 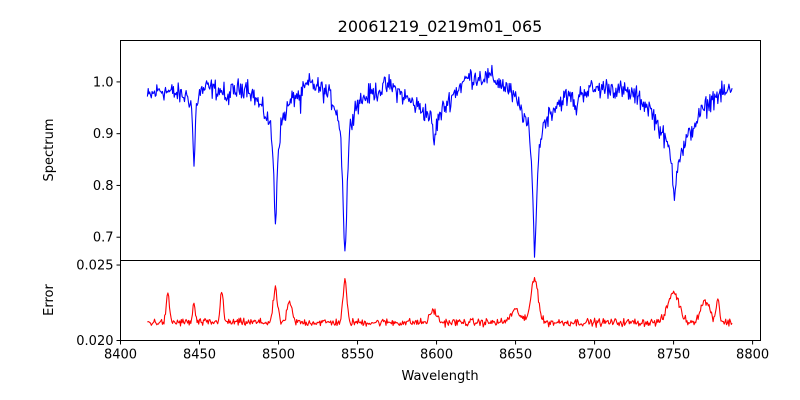 I want to click on x-tick-label: 8700, so click(x=594, y=355).